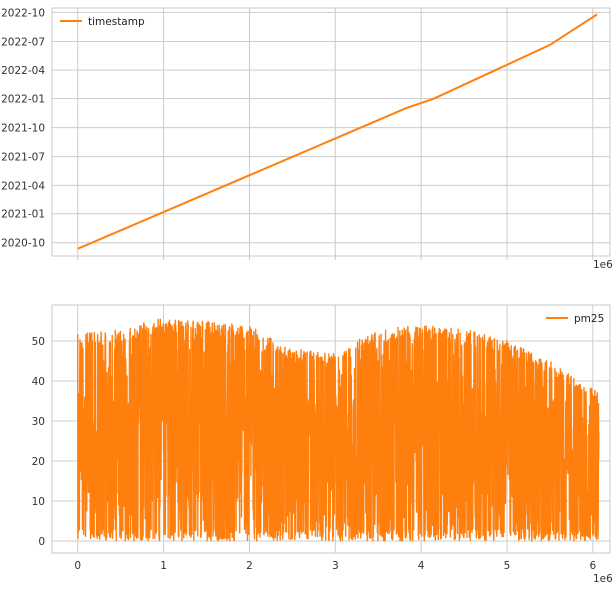 This screenshot has width=616, height=589. Describe the element at coordinates (589, 319) in the screenshot. I see `pm25-legend-label: pm25` at that location.